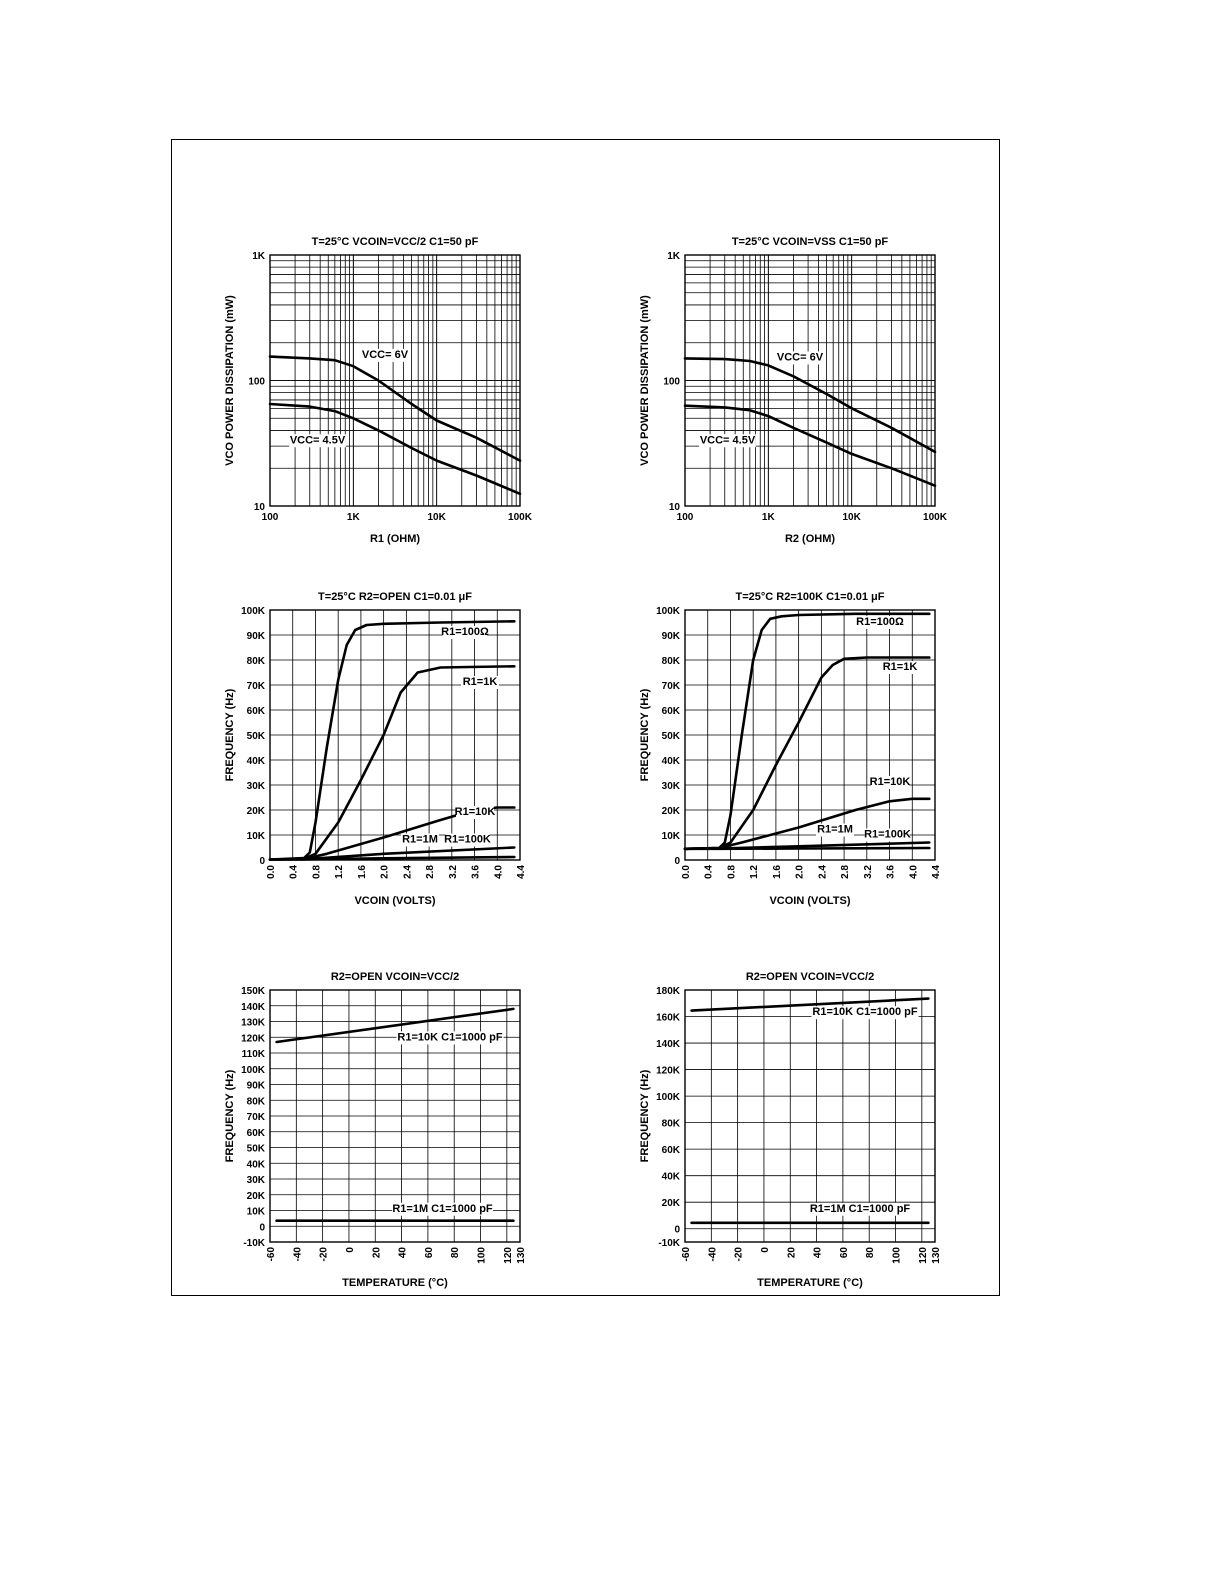 This screenshot has height=1584, width=1224. I want to click on x-tick-label: 0.0, so click(686, 872).